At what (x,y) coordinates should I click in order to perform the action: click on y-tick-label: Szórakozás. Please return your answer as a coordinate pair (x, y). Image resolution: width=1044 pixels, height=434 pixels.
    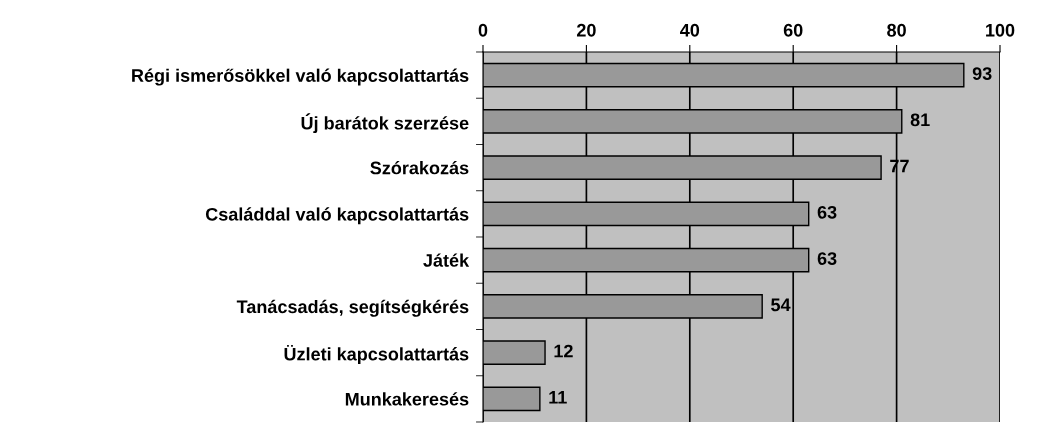
    Looking at the image, I should click on (419, 167).